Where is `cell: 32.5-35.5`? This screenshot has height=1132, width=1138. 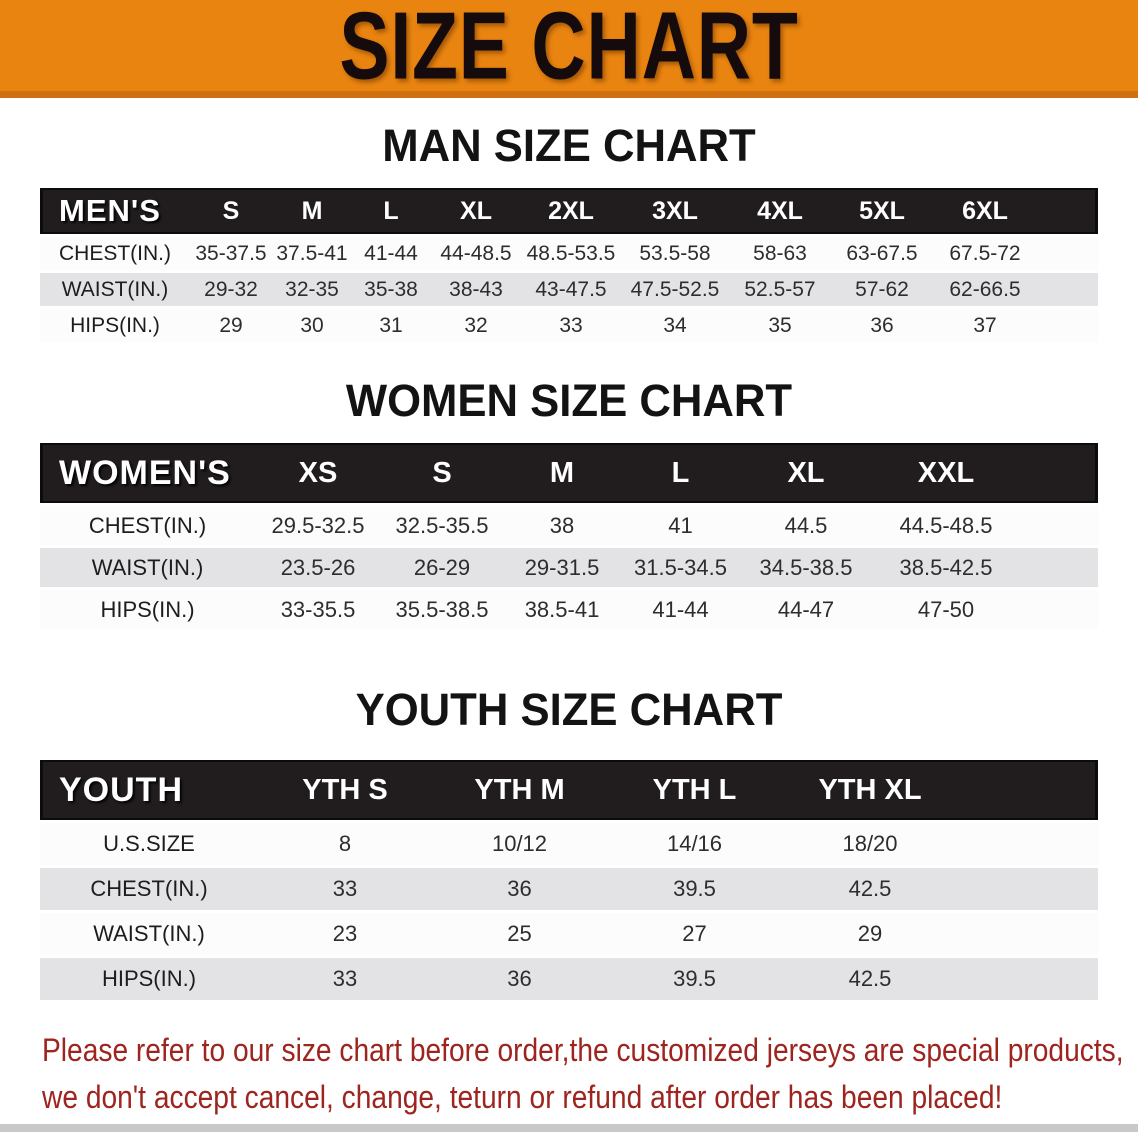
cell: 32.5-35.5 is located at coordinates (442, 525).